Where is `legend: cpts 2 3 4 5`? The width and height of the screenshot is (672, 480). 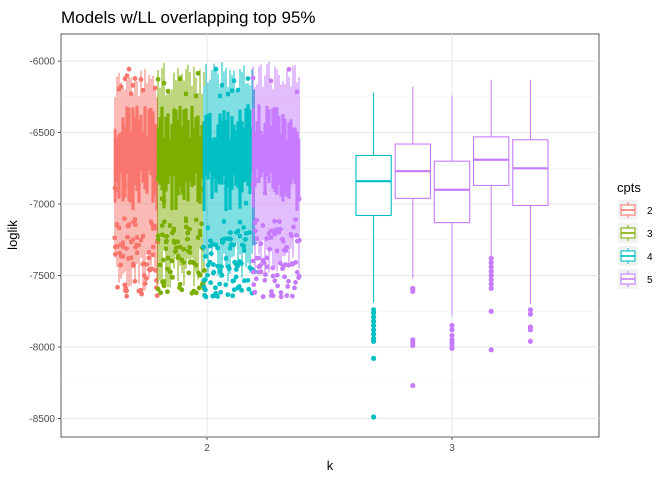
legend: cpts 2 3 4 5 is located at coordinates (635, 234).